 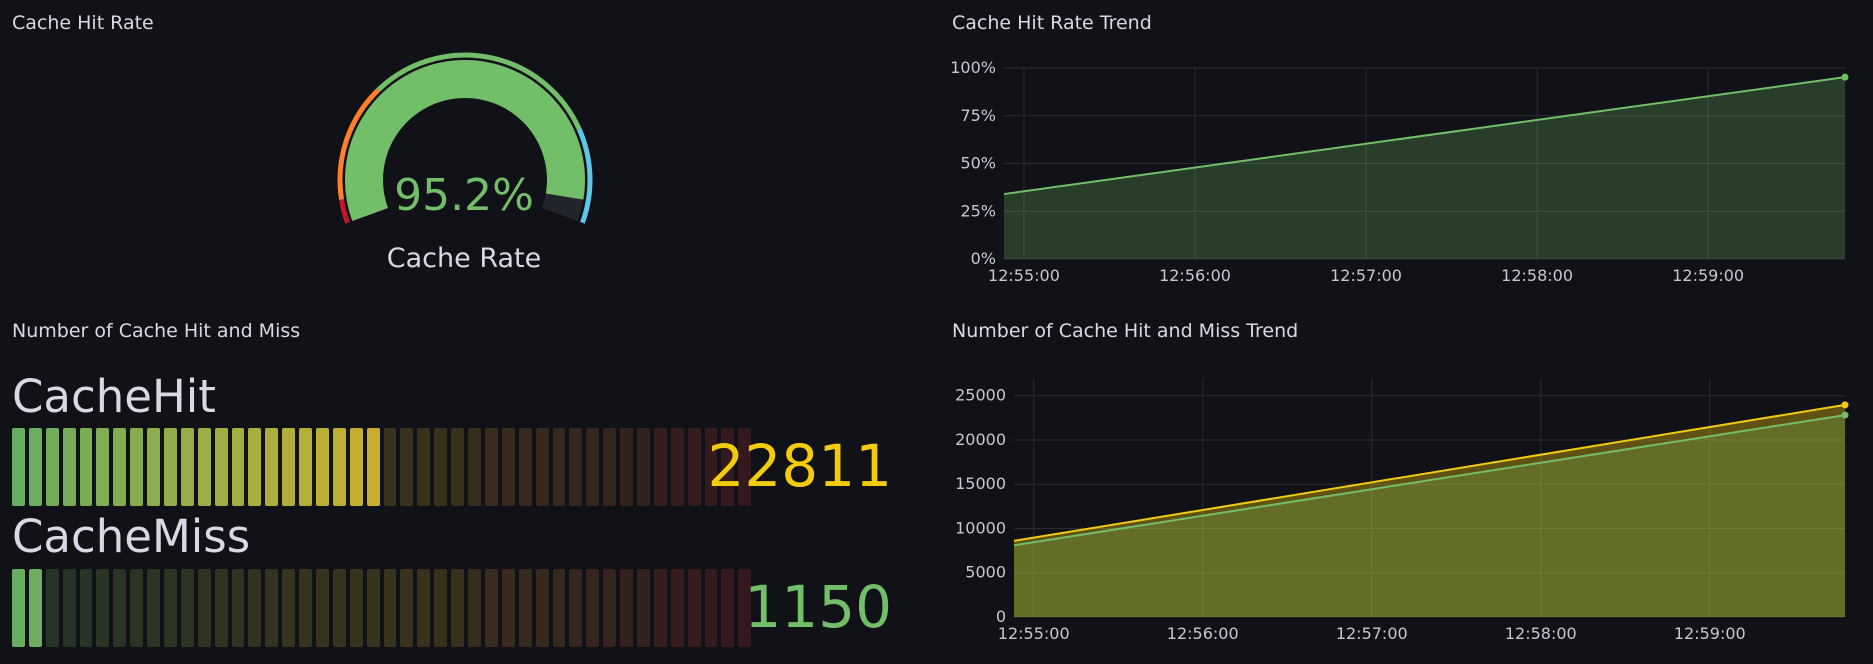 I want to click on y-tick-label: 100%, so click(x=973, y=67).